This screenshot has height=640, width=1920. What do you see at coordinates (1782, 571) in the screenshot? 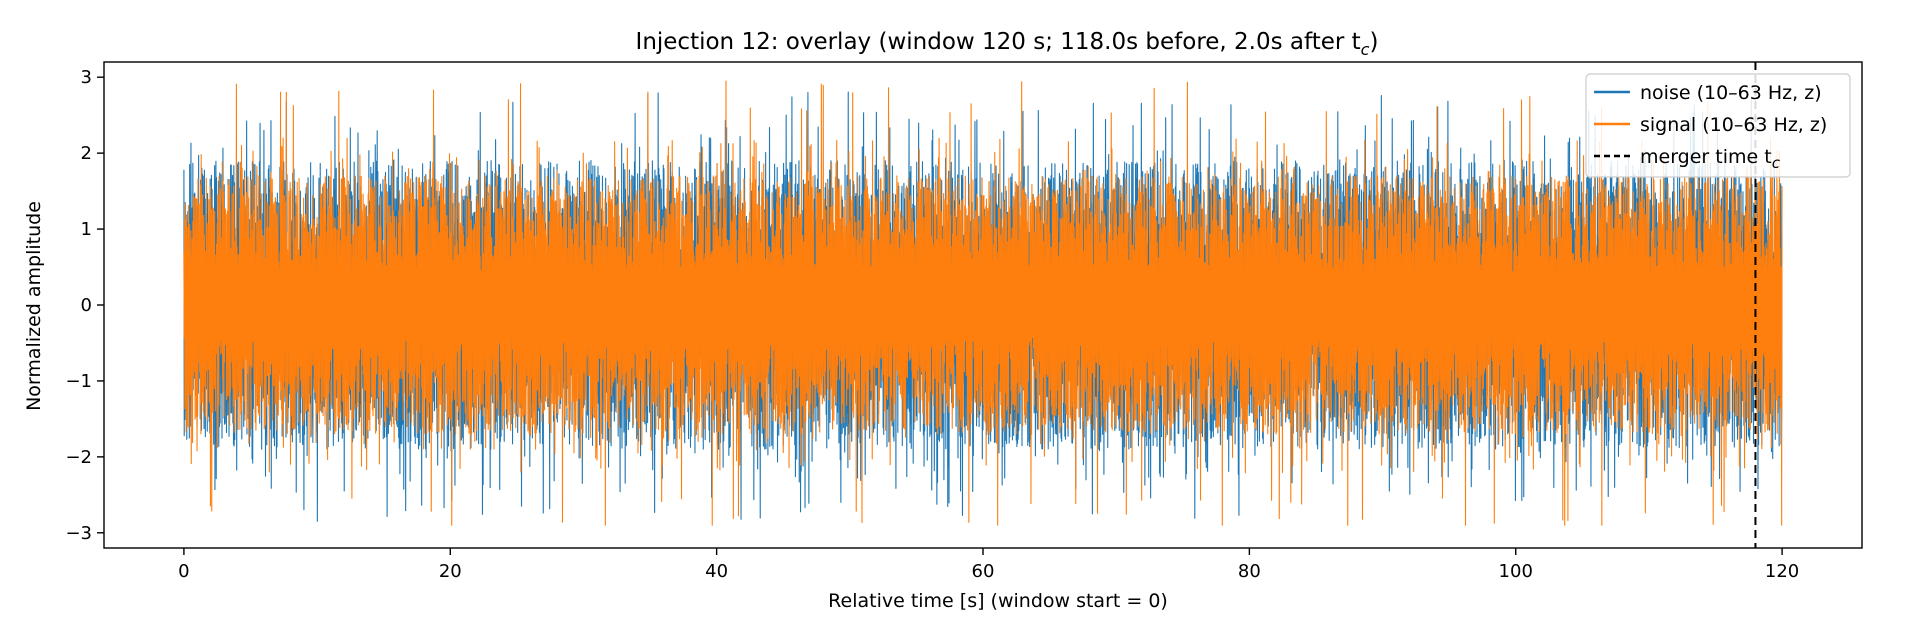
I see `x-tick-label: 120` at bounding box center [1782, 571].